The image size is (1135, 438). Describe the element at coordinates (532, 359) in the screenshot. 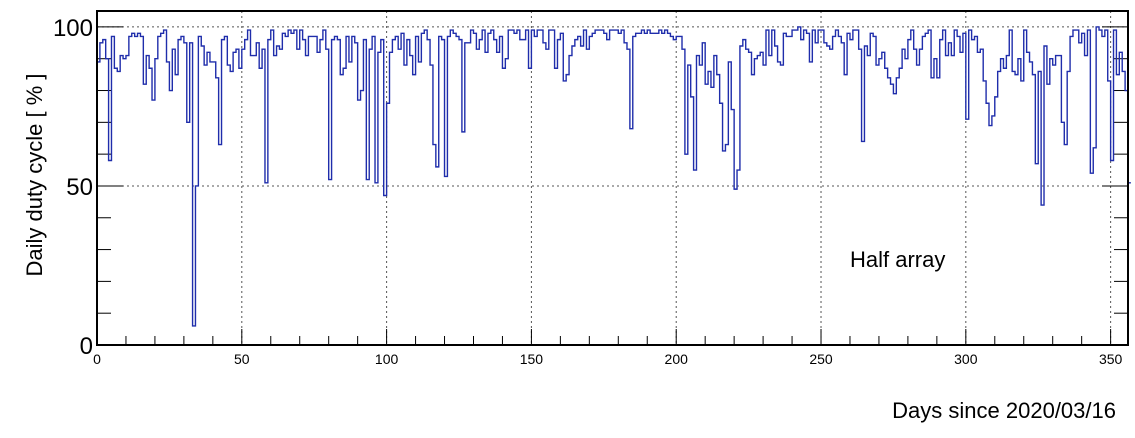

I see `x-tick-label: 150` at that location.